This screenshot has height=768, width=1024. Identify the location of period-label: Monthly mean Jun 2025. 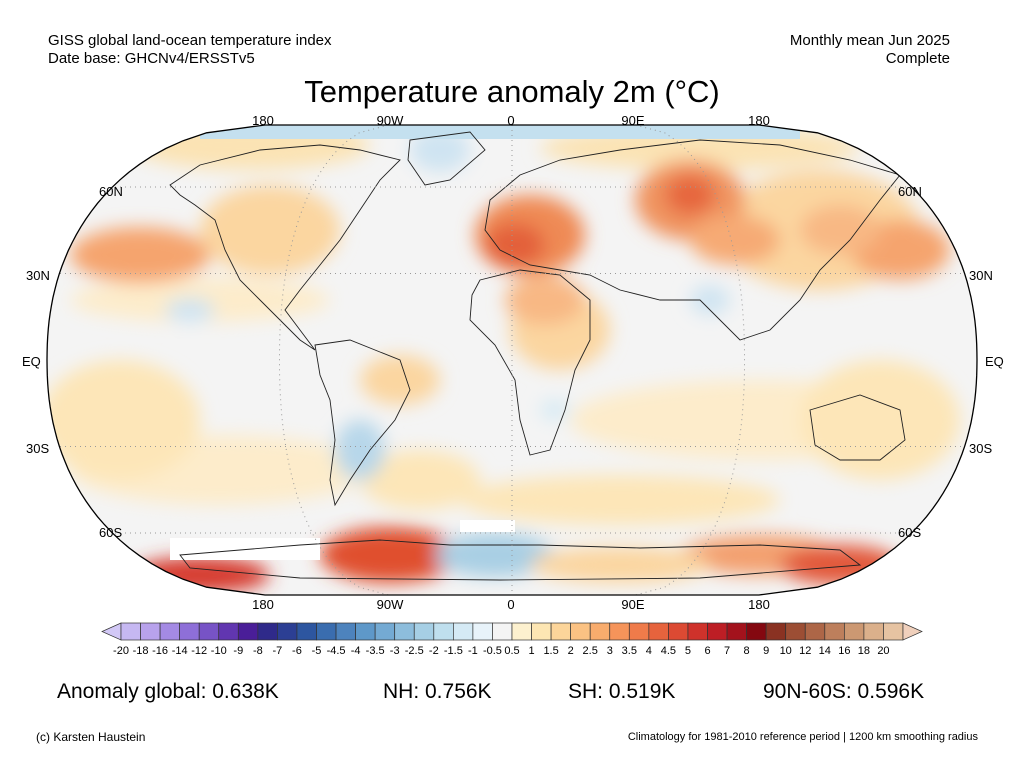
(869, 40).